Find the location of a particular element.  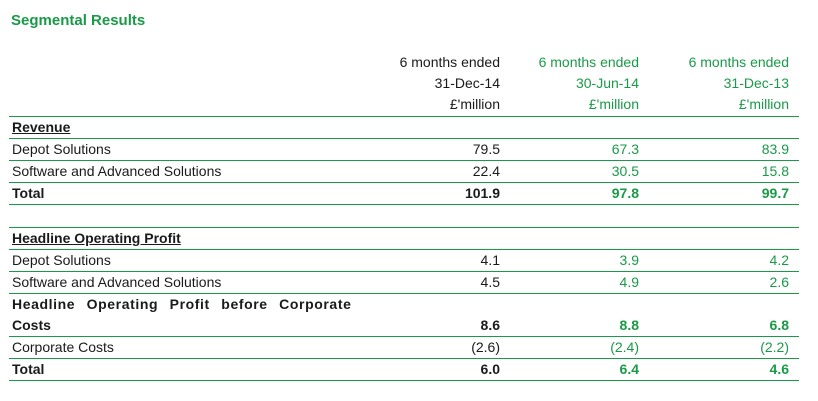

cell-value: 22.4 is located at coordinates (486, 171).